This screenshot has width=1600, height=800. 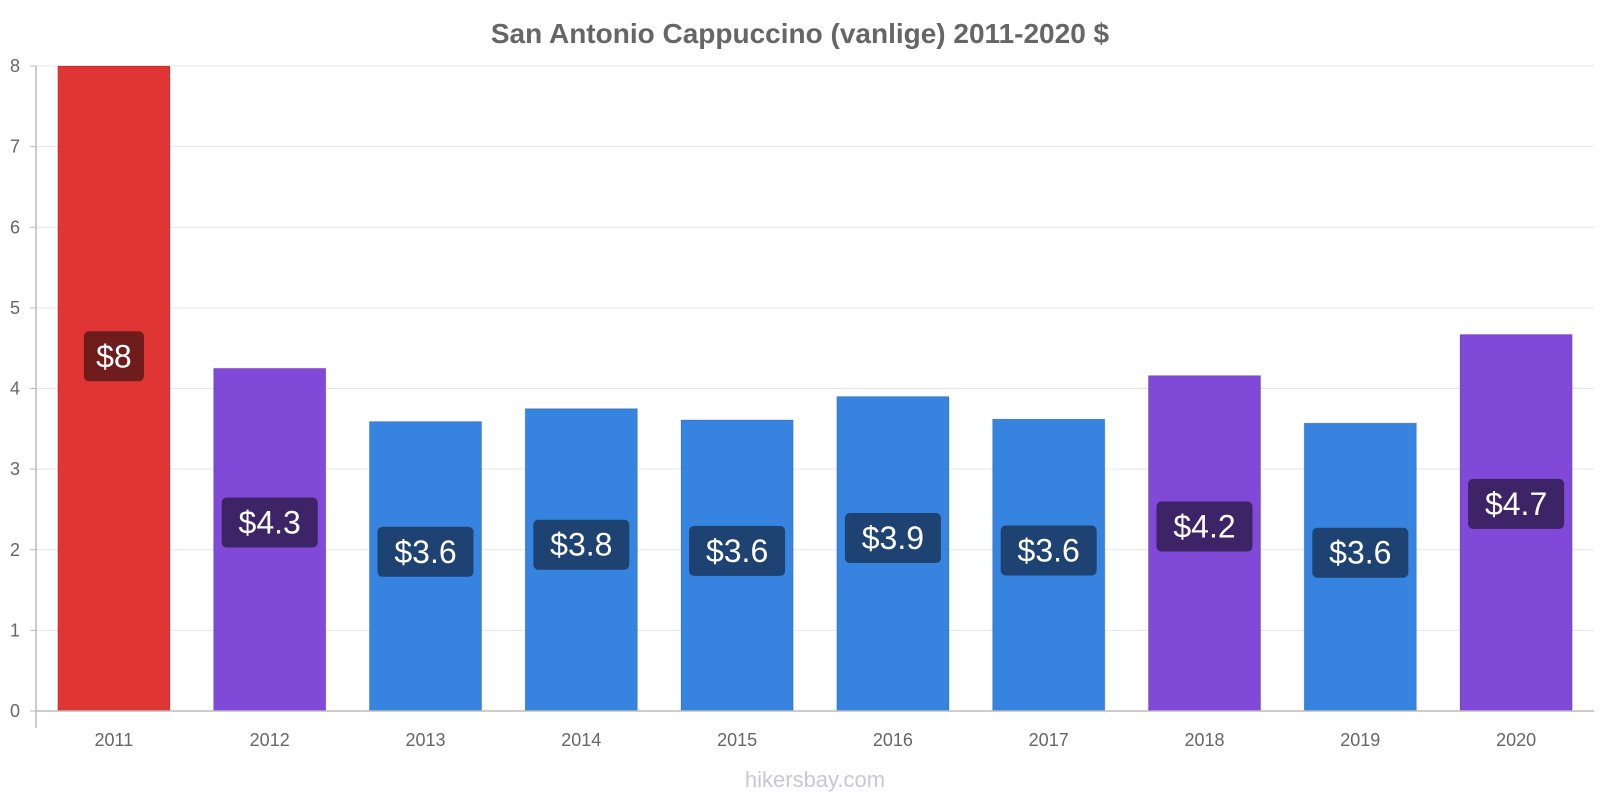 I want to click on y-tick-label: 7, so click(x=15, y=147).